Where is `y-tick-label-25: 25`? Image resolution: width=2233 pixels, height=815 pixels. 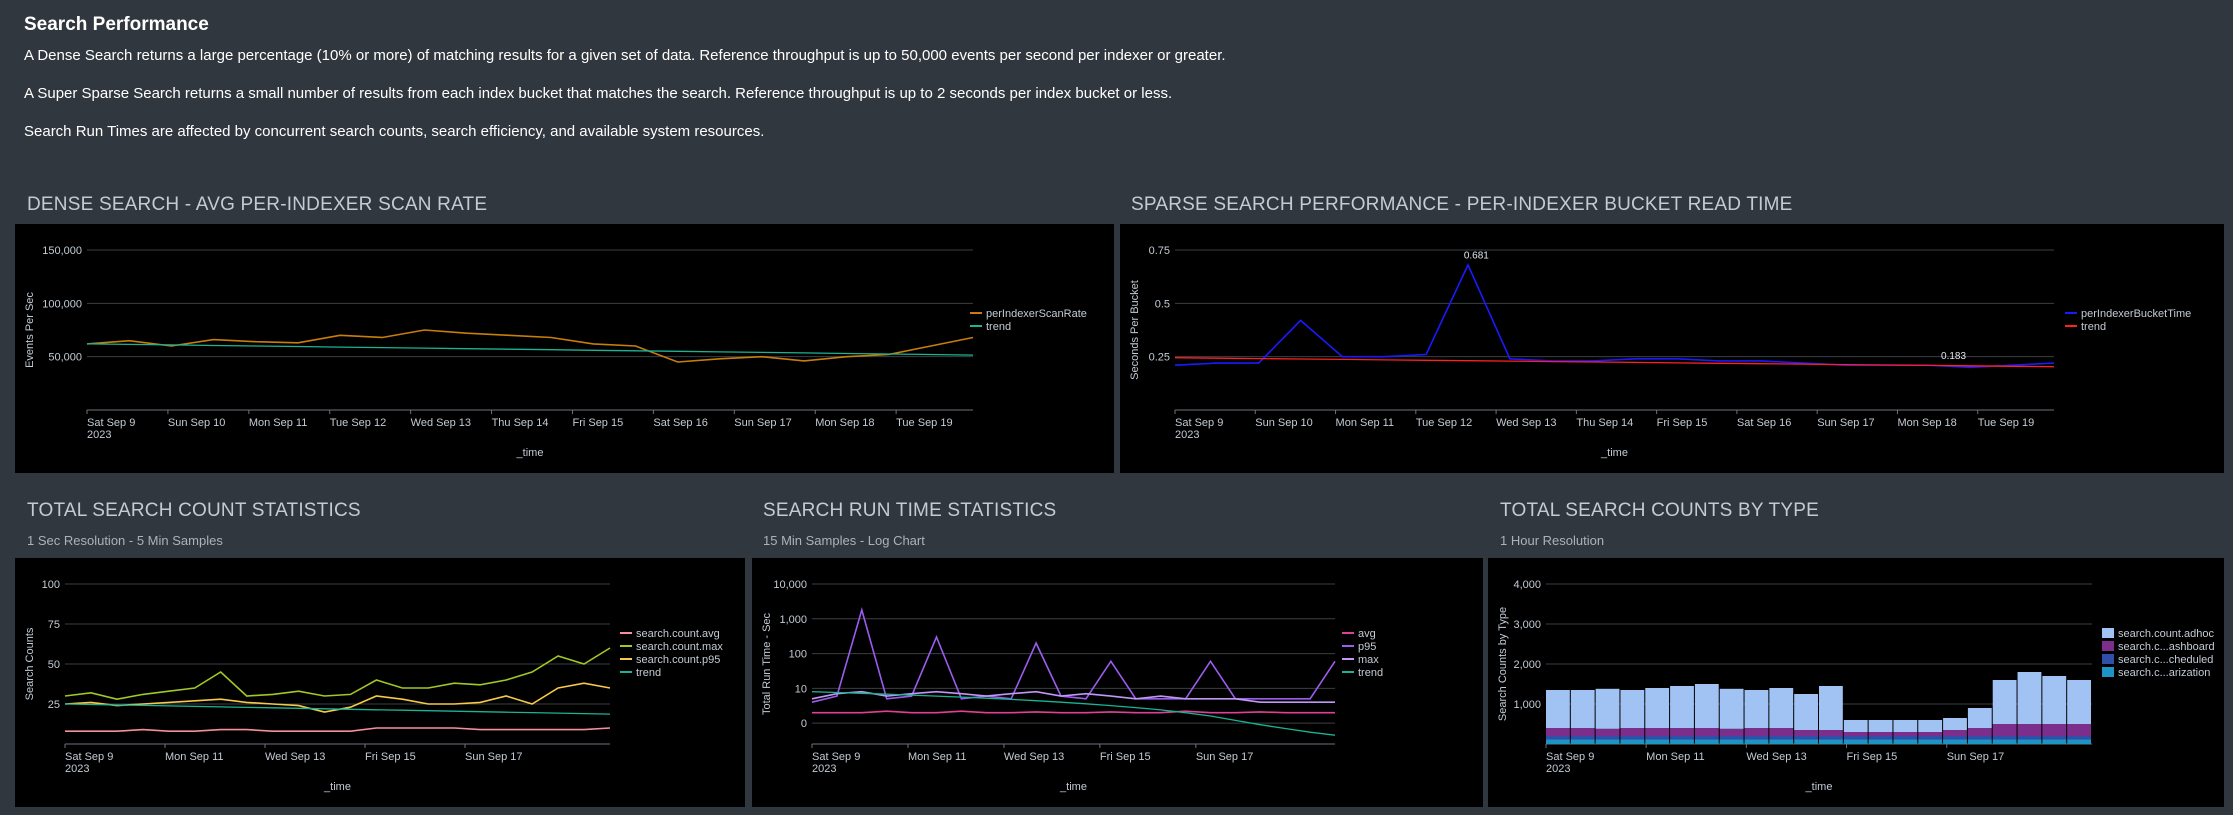
y-tick-label-25: 25 is located at coordinates (54, 705).